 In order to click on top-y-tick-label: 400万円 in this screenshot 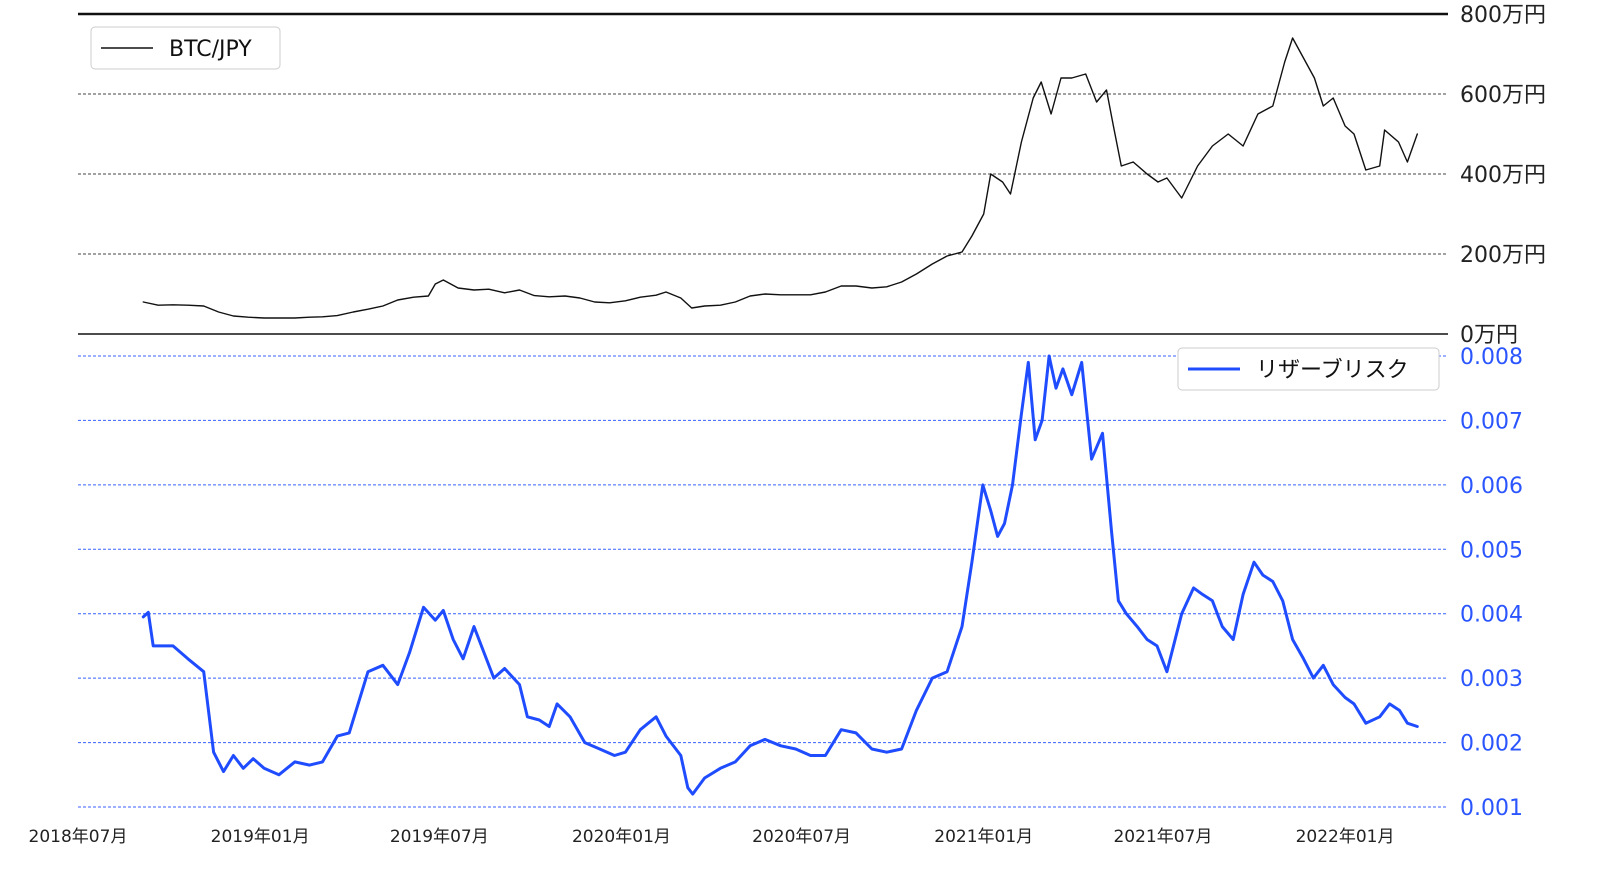, I will do `click(1503, 175)`.